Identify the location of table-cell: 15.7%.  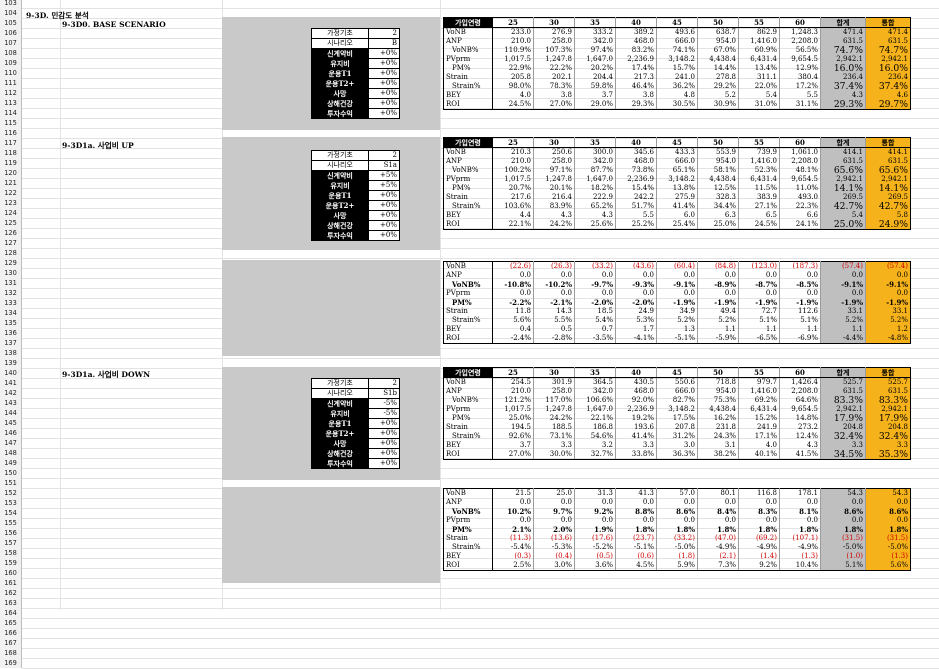
(677, 68).